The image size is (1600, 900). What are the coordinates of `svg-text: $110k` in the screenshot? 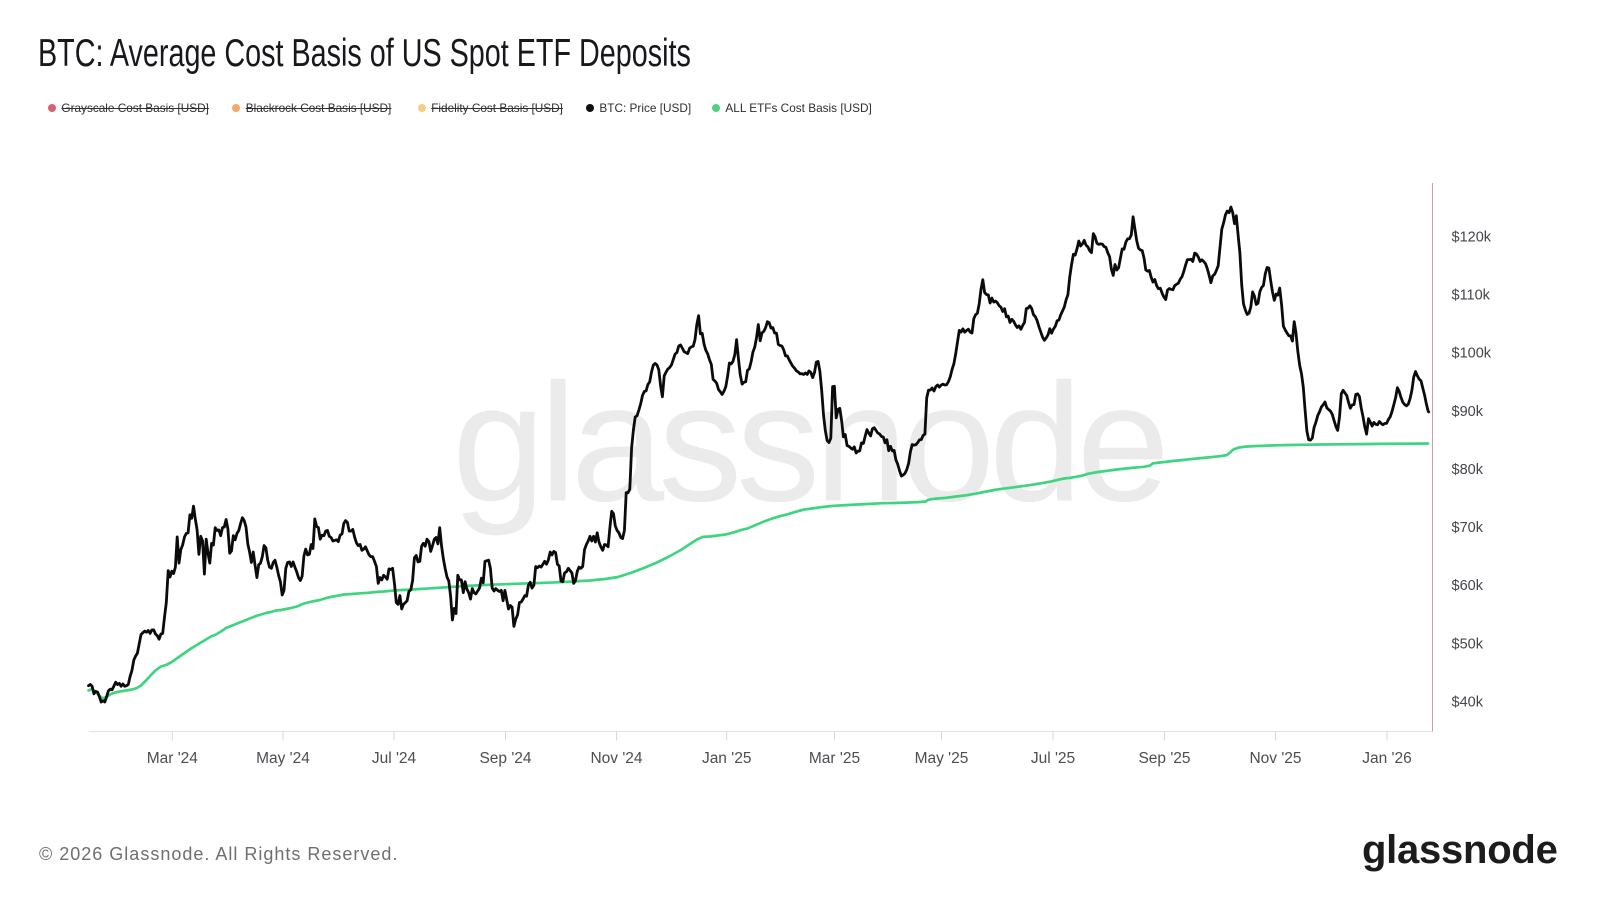 It's located at (1471, 296).